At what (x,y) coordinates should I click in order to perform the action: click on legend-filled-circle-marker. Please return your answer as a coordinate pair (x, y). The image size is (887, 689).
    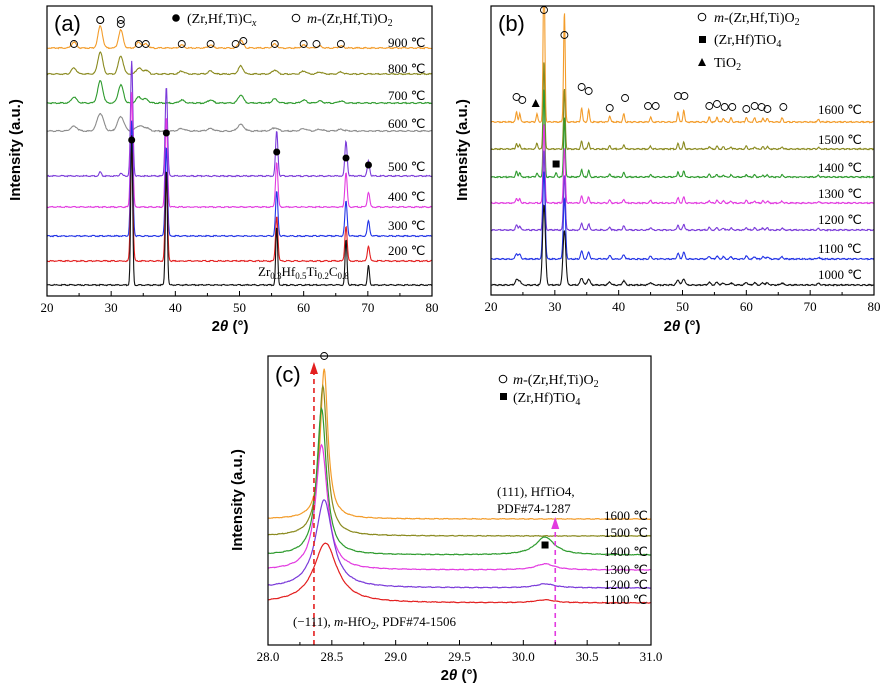
    Looking at the image, I should click on (176, 18).